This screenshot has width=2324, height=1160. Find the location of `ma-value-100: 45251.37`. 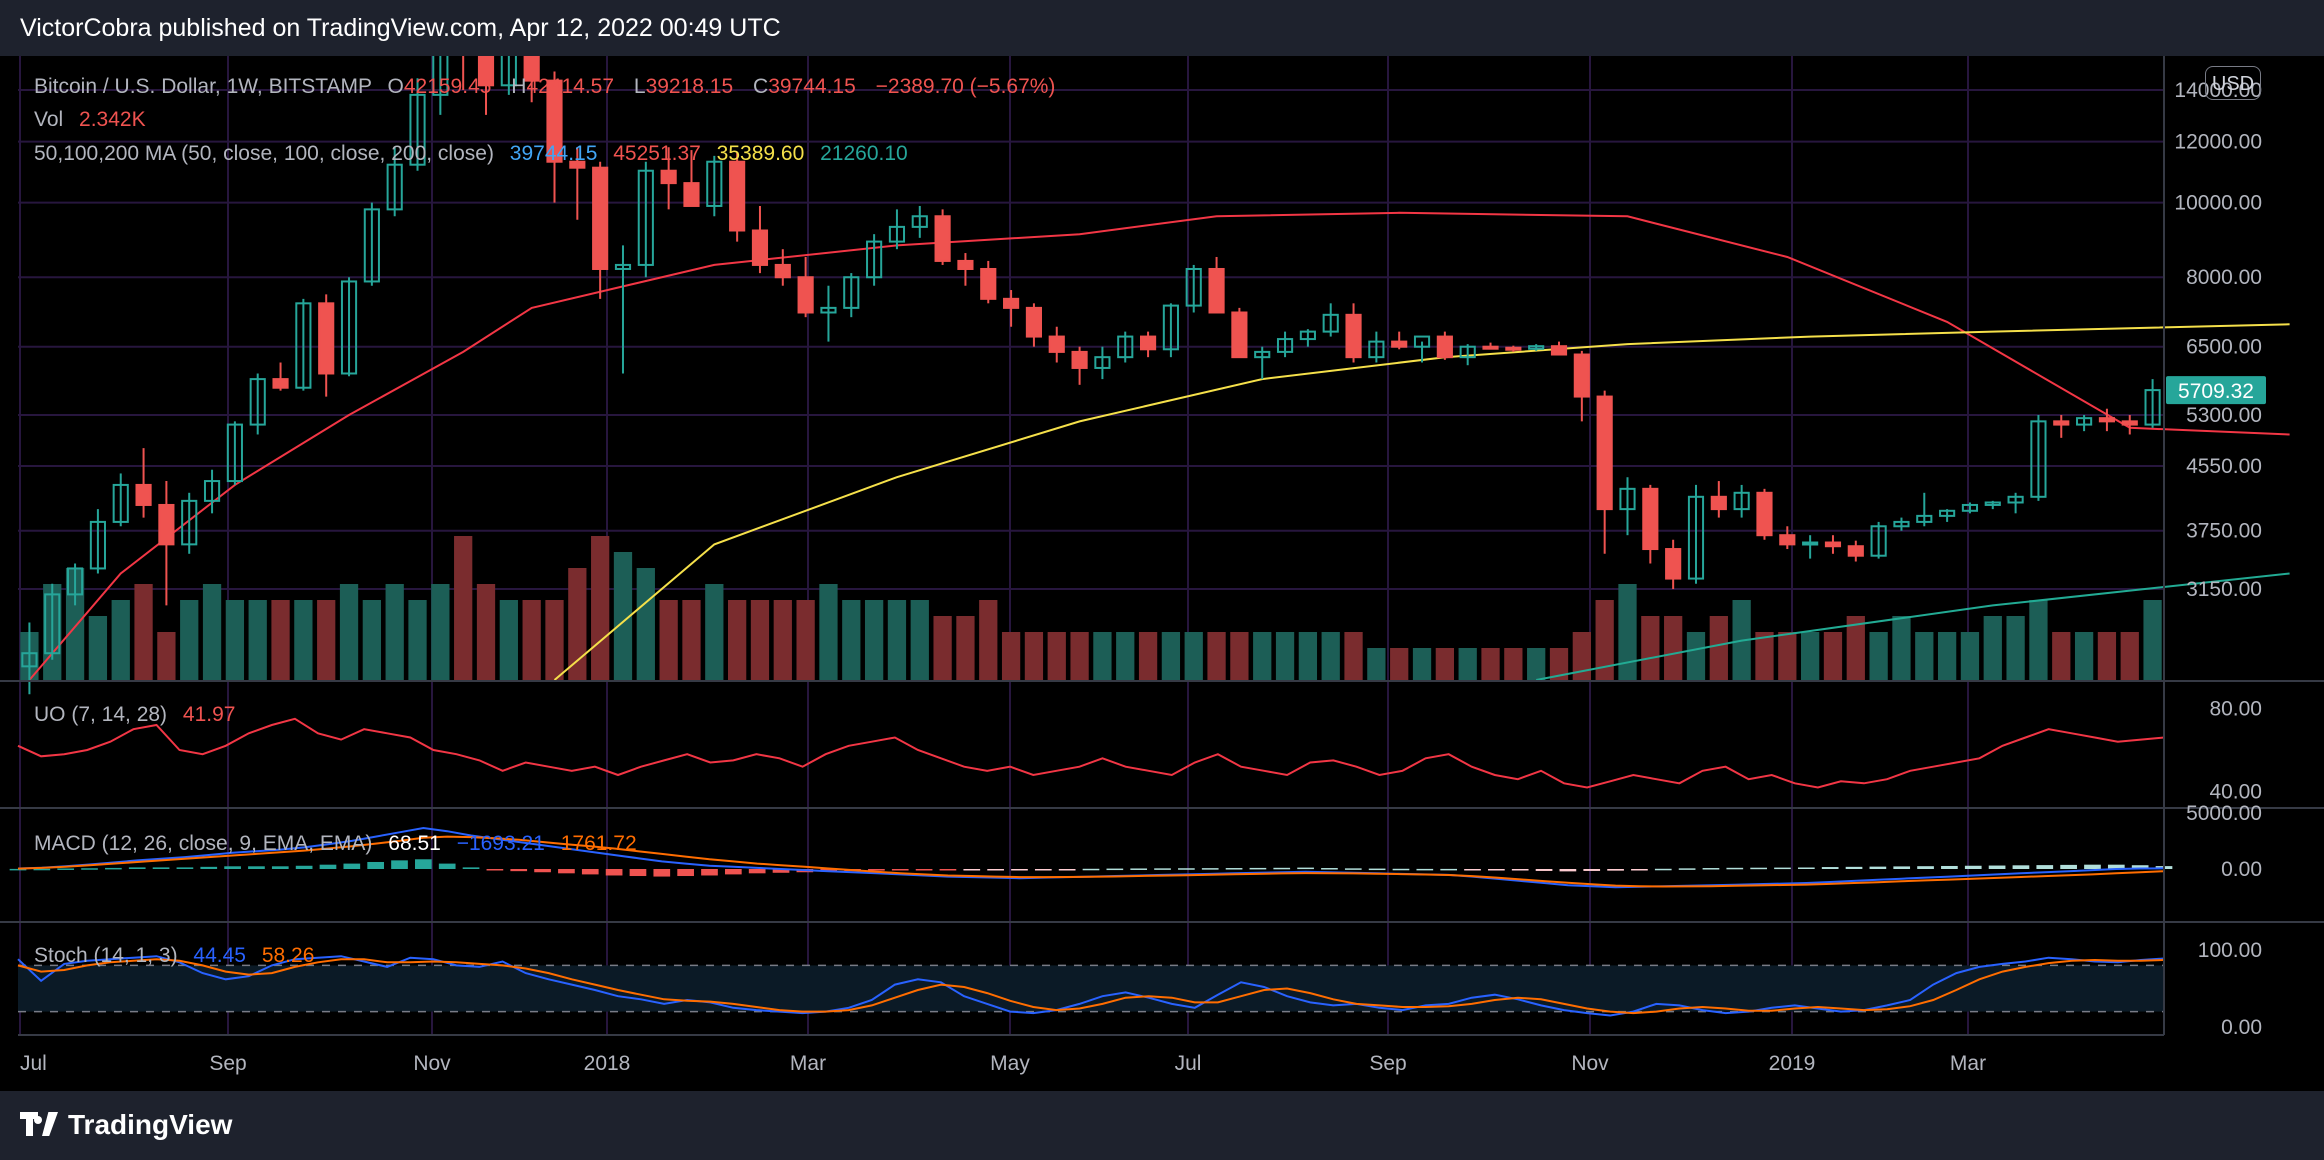

ma-value-100: 45251.37 is located at coordinates (657, 153).